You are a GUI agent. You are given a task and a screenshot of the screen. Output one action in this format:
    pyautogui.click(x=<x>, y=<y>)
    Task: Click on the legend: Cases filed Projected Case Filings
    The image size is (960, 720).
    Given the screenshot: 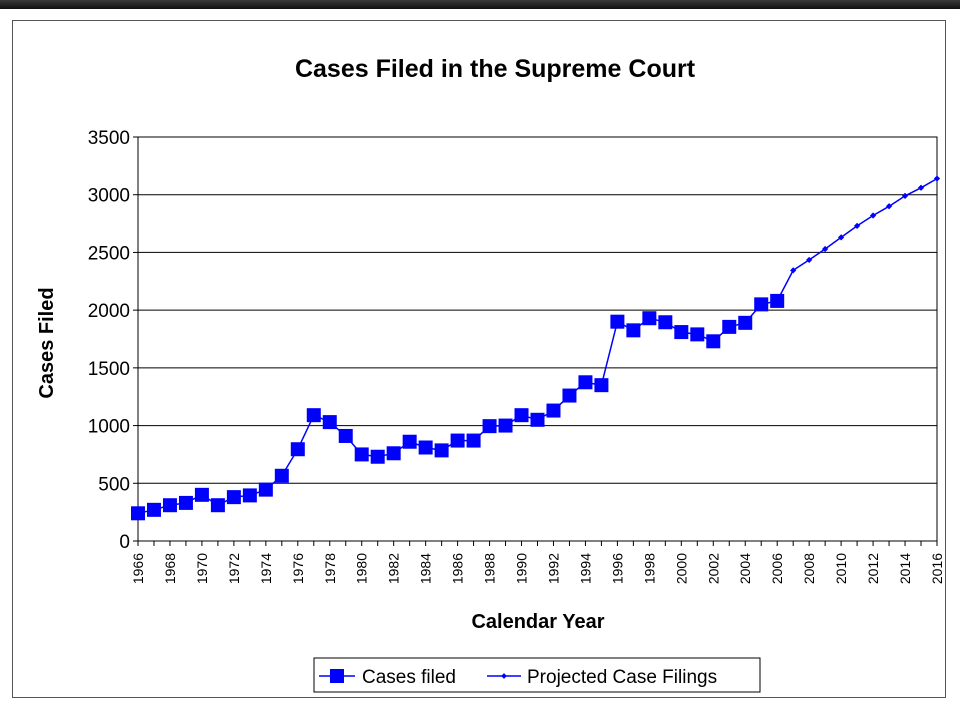 What is the action you would take?
    pyautogui.click(x=537, y=675)
    